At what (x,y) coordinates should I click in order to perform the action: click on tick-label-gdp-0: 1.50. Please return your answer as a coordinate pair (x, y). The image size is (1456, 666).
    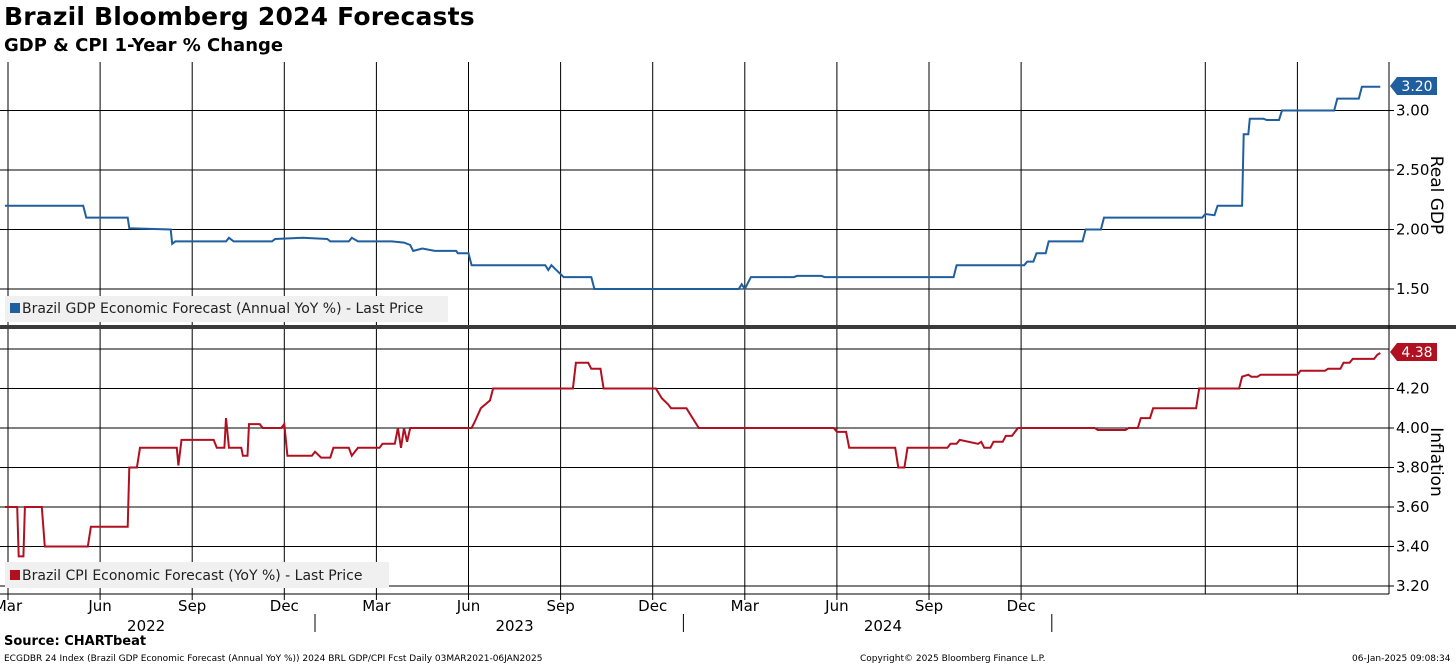
    Looking at the image, I should click on (1412, 289).